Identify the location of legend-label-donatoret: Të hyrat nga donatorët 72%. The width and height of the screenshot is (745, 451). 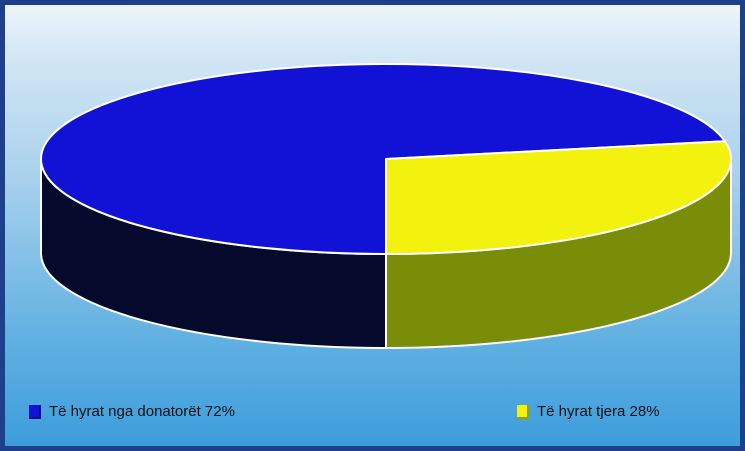
(142, 411).